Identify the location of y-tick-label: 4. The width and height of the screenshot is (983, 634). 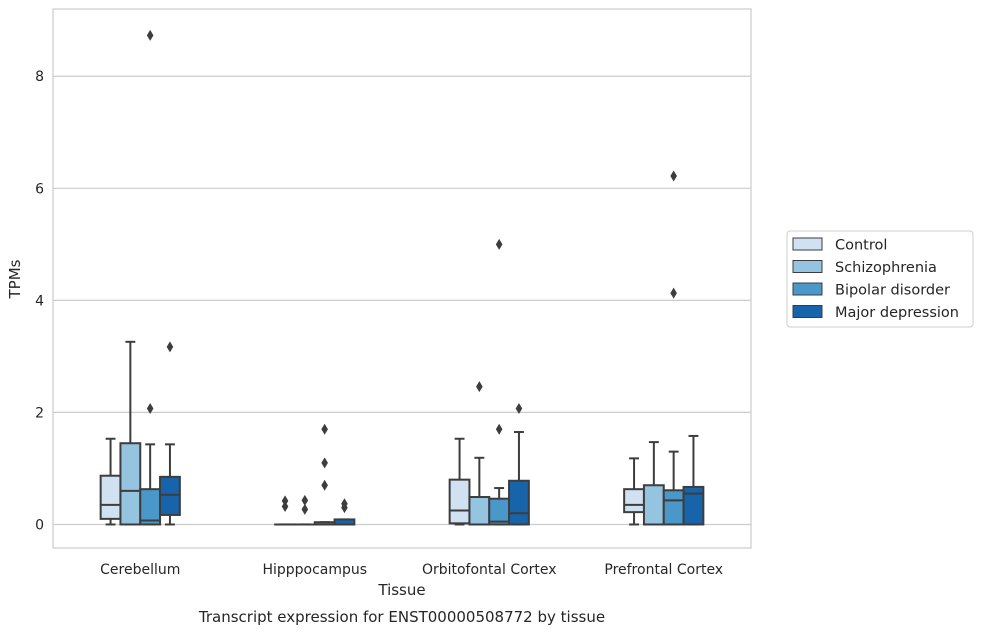
(39, 301).